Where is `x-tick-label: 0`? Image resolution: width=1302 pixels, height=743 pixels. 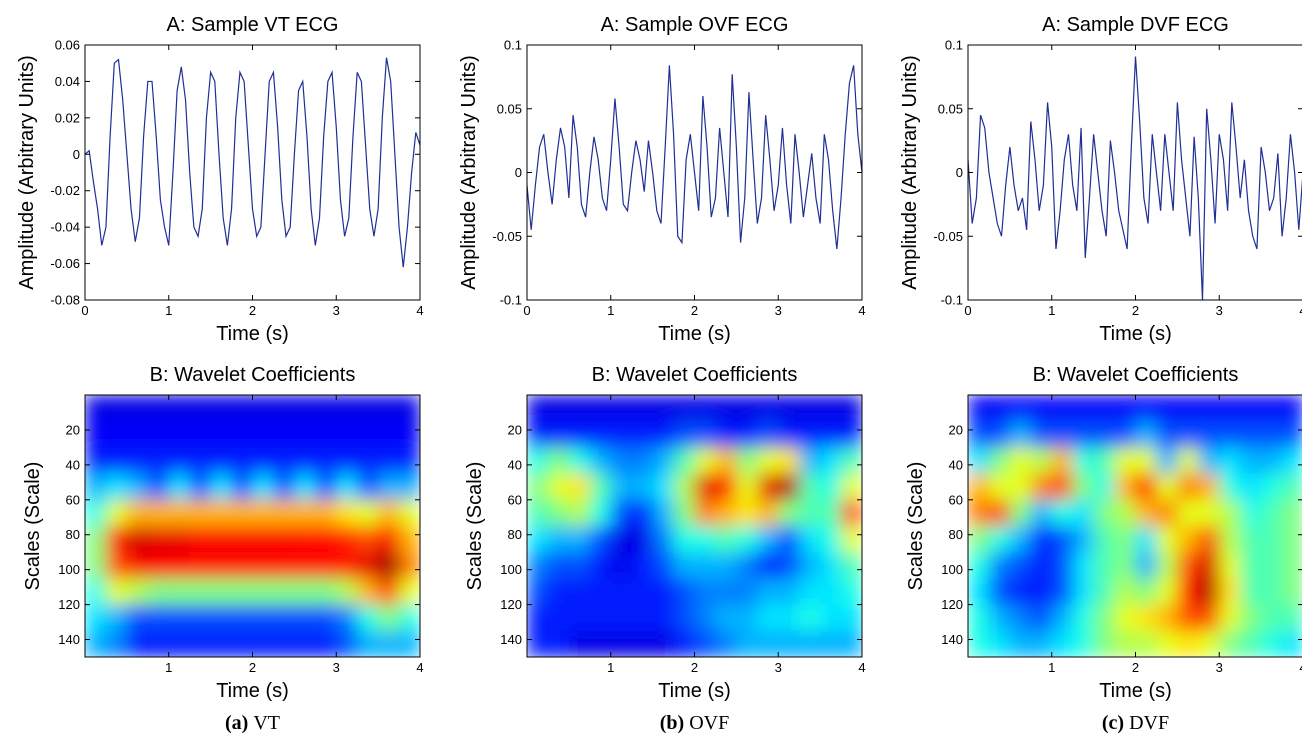 x-tick-label: 0 is located at coordinates (84, 310).